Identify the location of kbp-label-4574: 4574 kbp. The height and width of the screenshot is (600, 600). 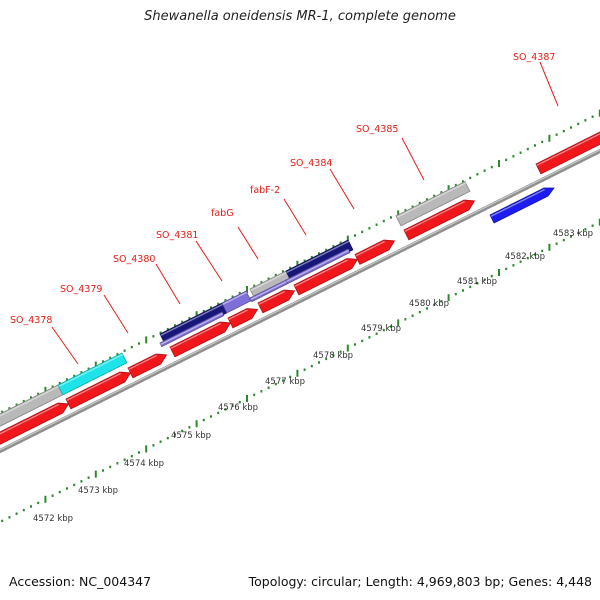
(144, 464).